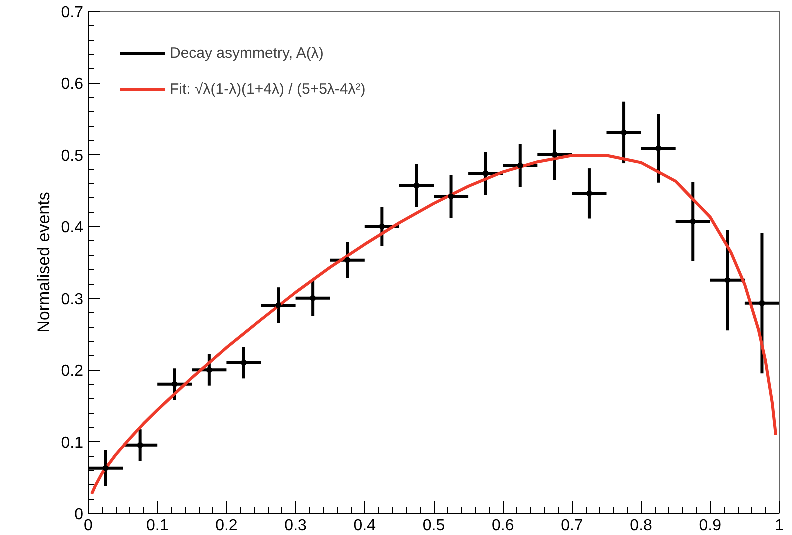 The height and width of the screenshot is (535, 792). I want to click on y-tick-label: 0.3, so click(72, 299).